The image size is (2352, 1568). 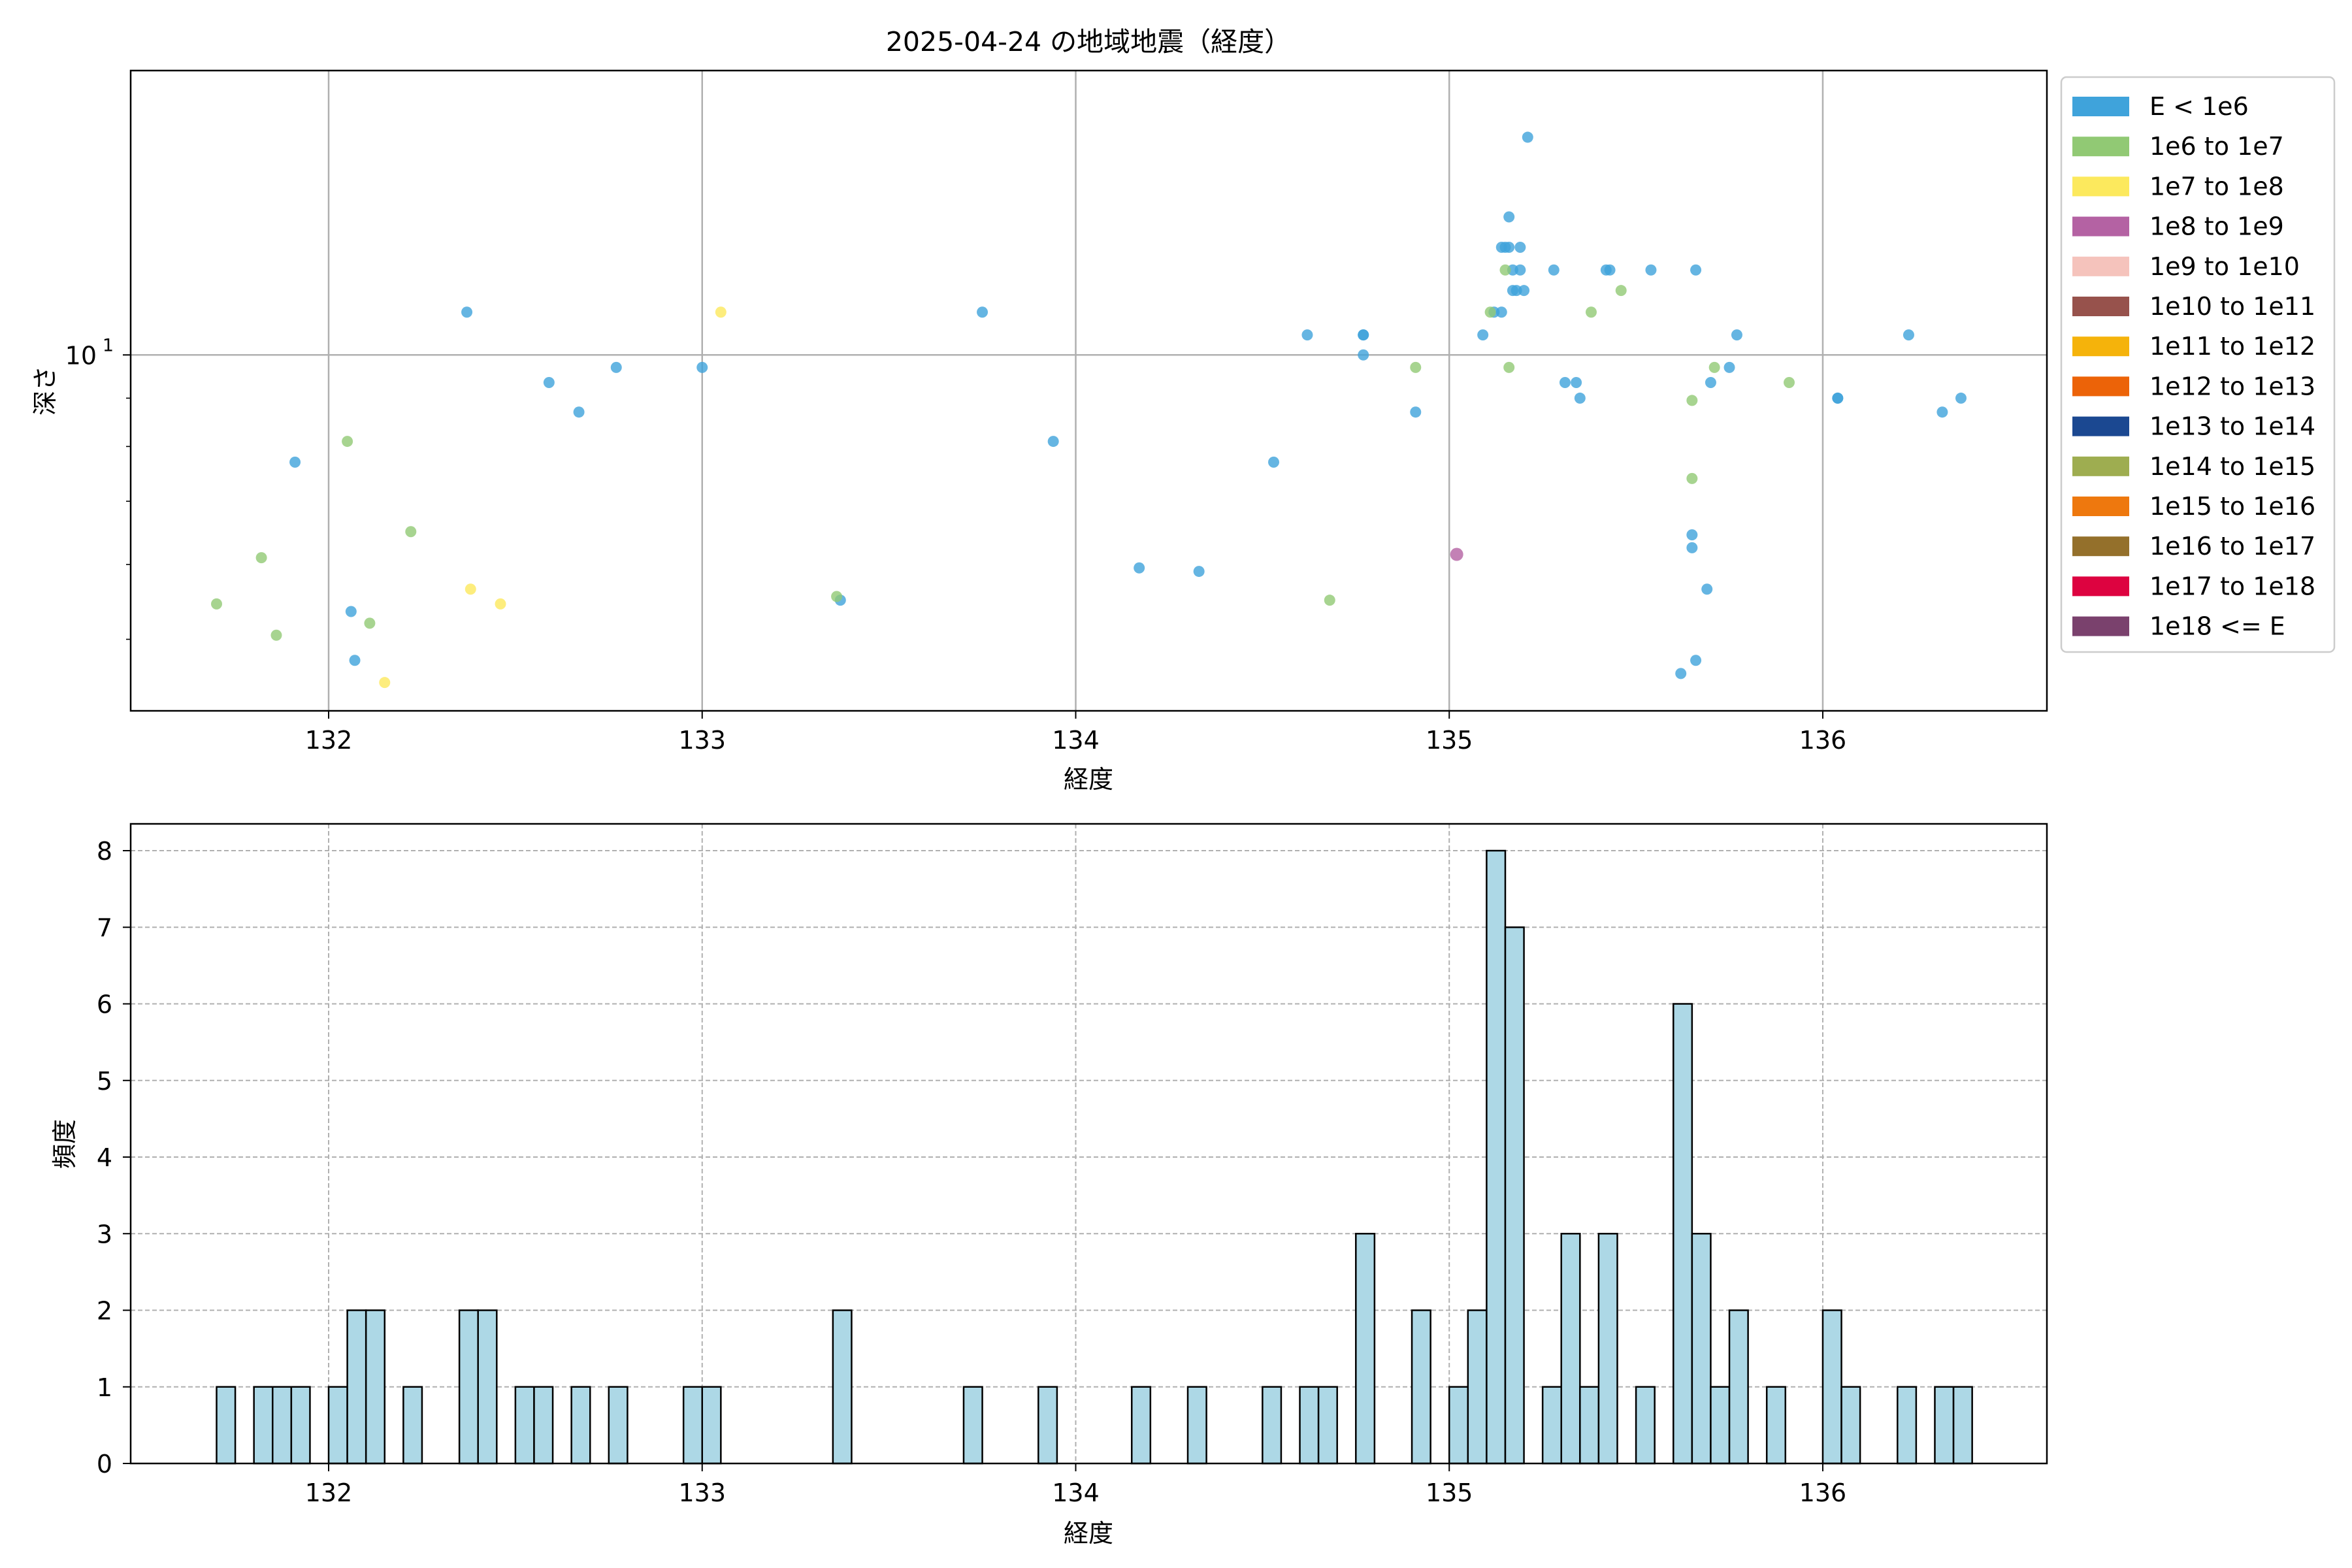 I want to click on scatter-x-tick-label: 135, so click(x=1449, y=740).